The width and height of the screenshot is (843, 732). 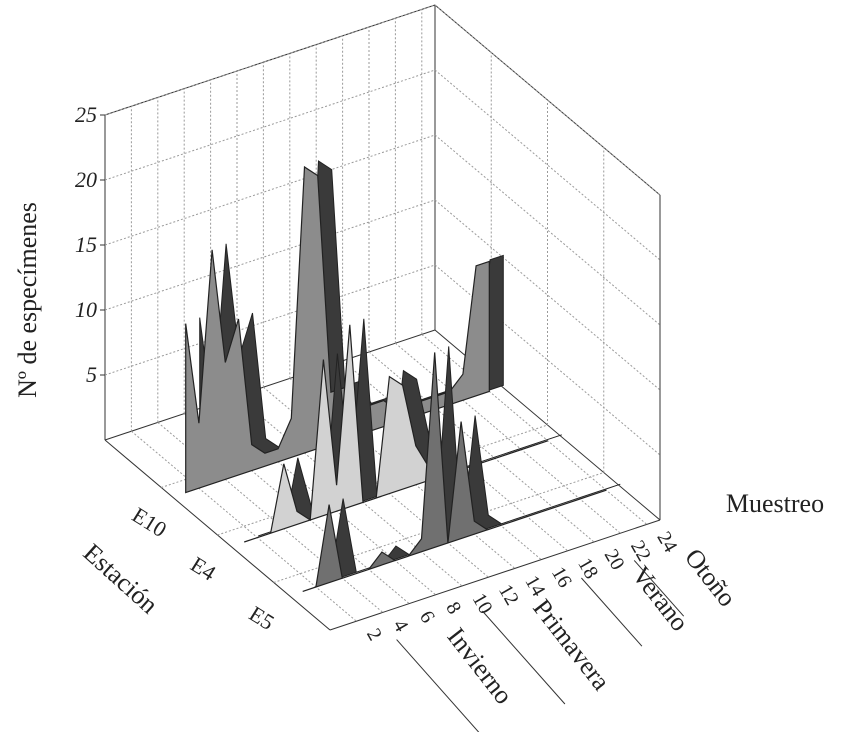 I want to click on y-axis-label: Estación, so click(x=121, y=578).